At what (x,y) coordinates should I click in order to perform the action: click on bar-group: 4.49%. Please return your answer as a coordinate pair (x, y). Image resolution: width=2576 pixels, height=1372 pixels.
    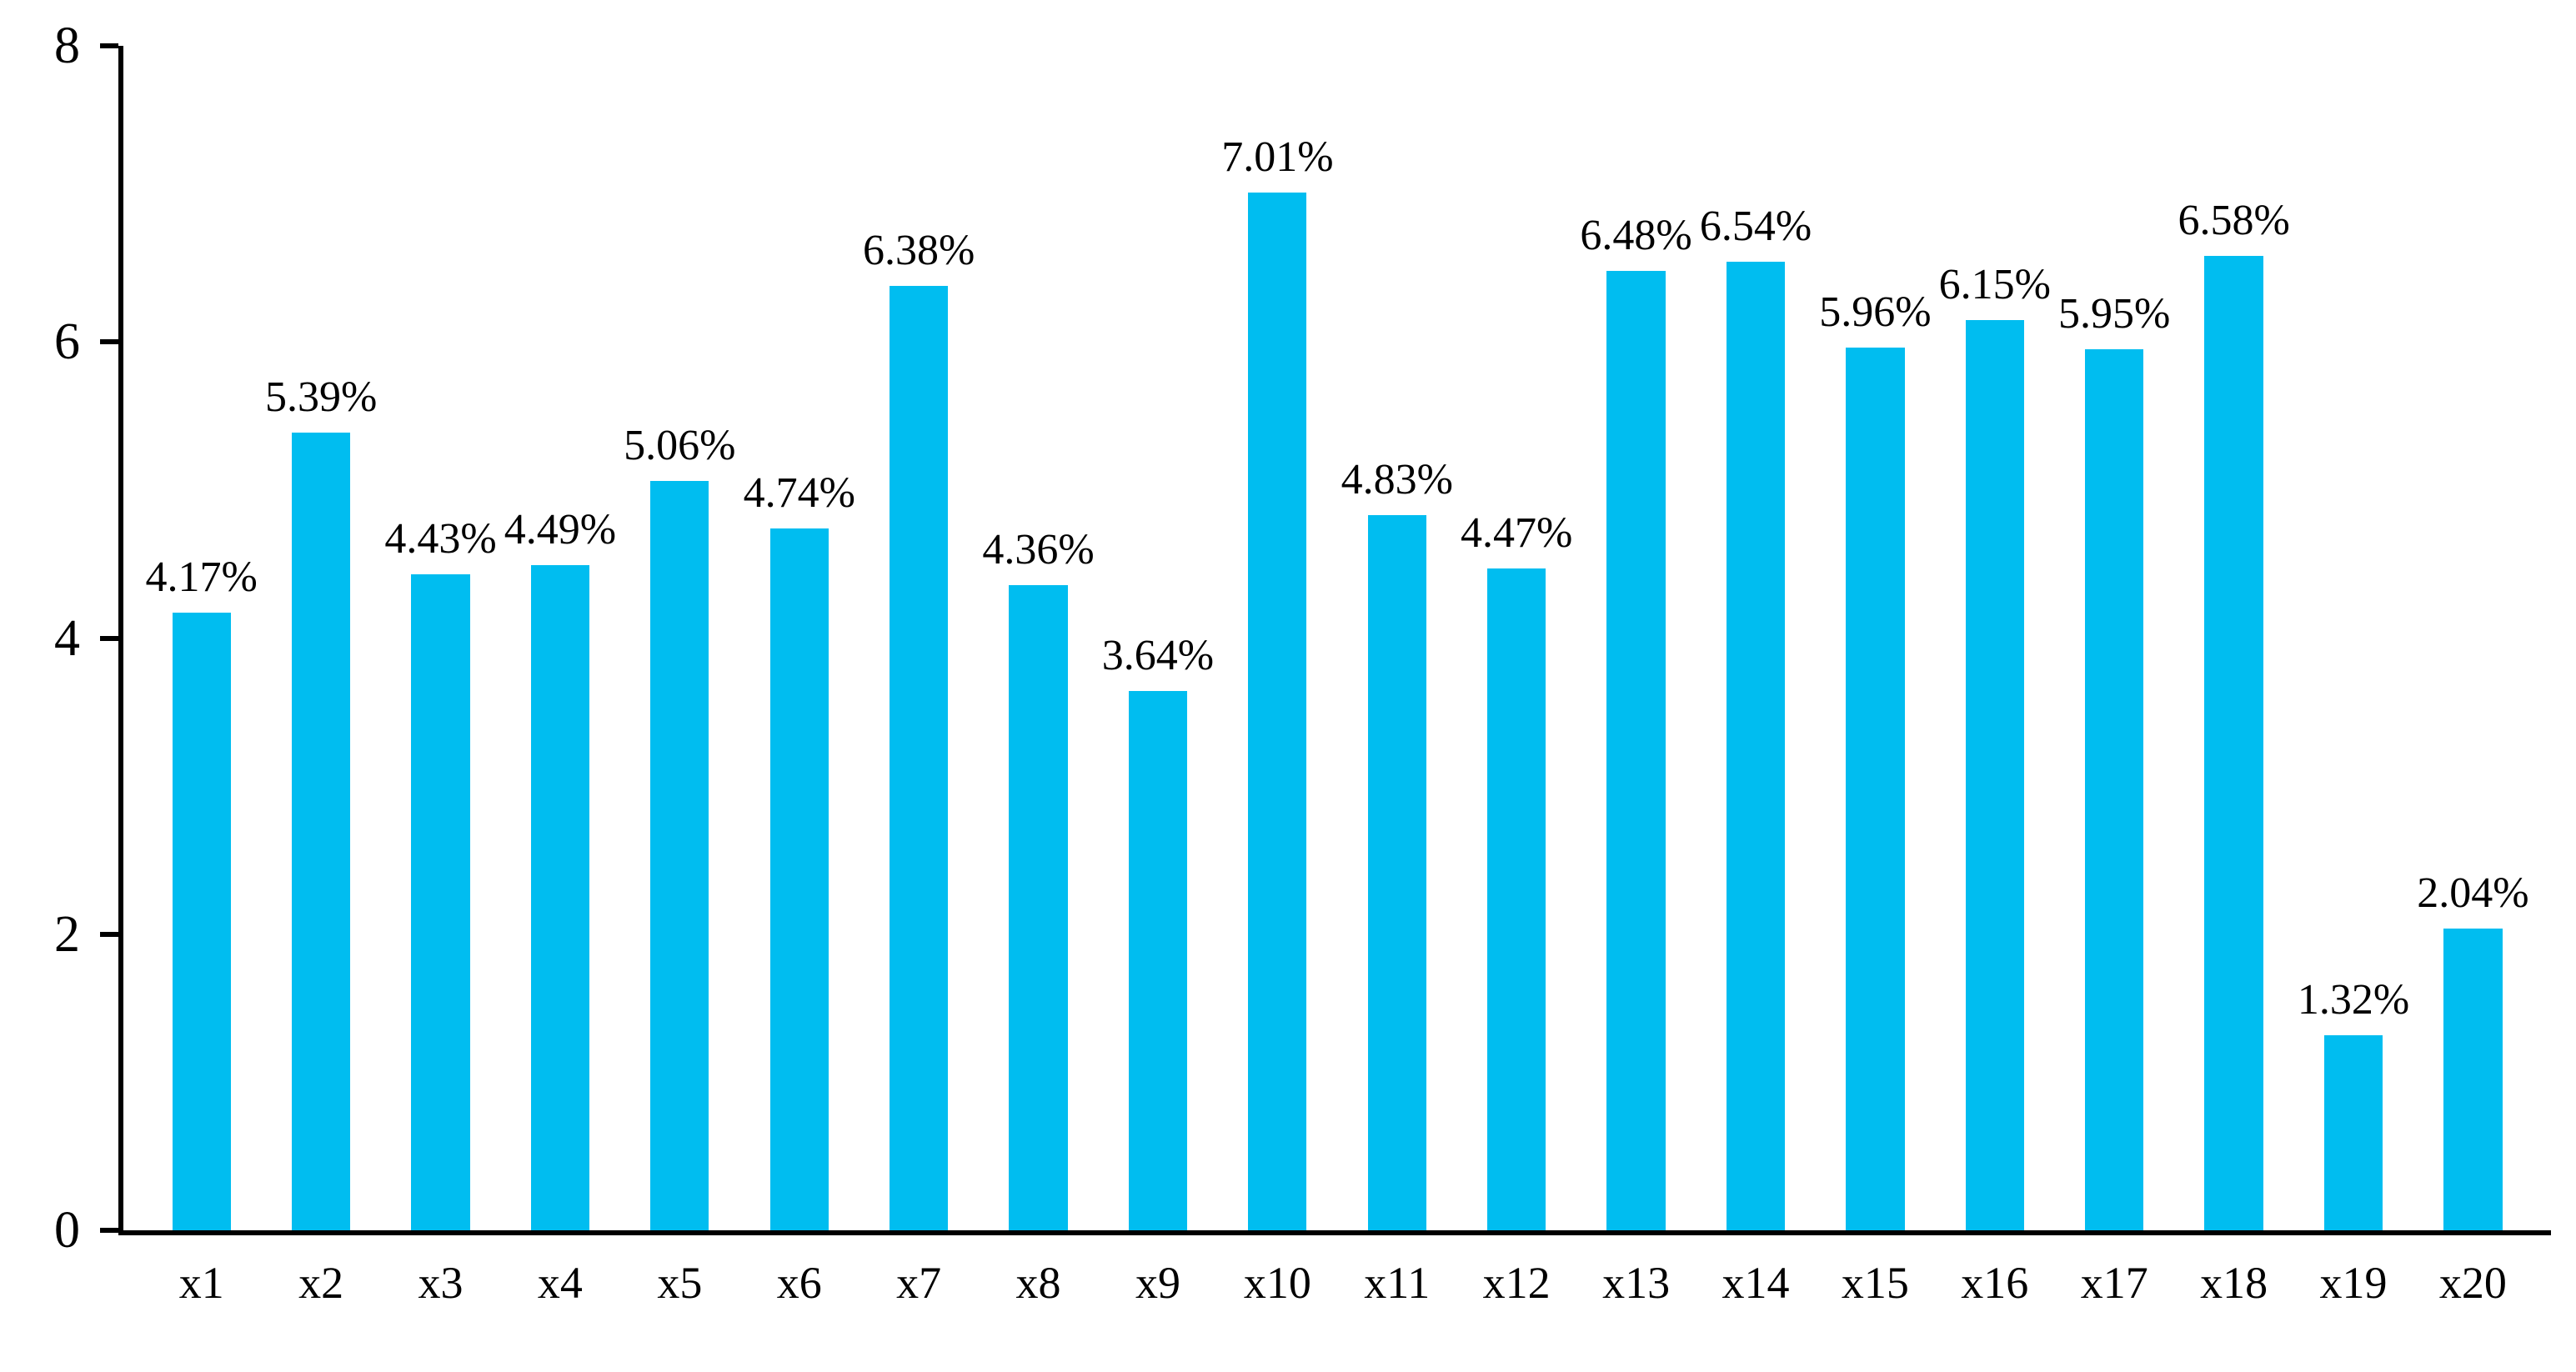
    Looking at the image, I should click on (559, 638).